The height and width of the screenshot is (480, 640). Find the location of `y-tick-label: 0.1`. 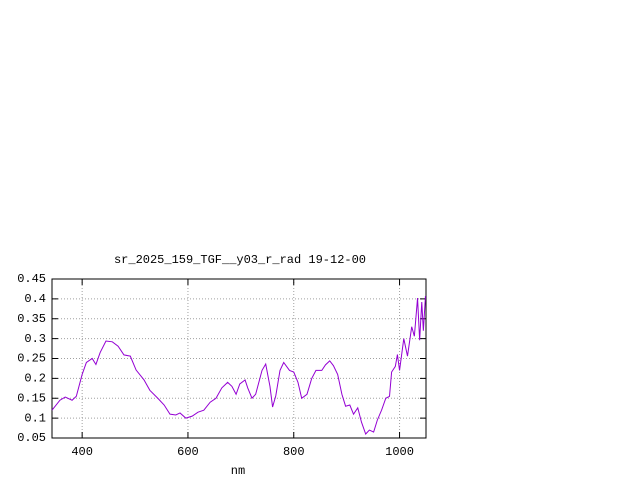

y-tick-label: 0.1 is located at coordinates (35, 418).